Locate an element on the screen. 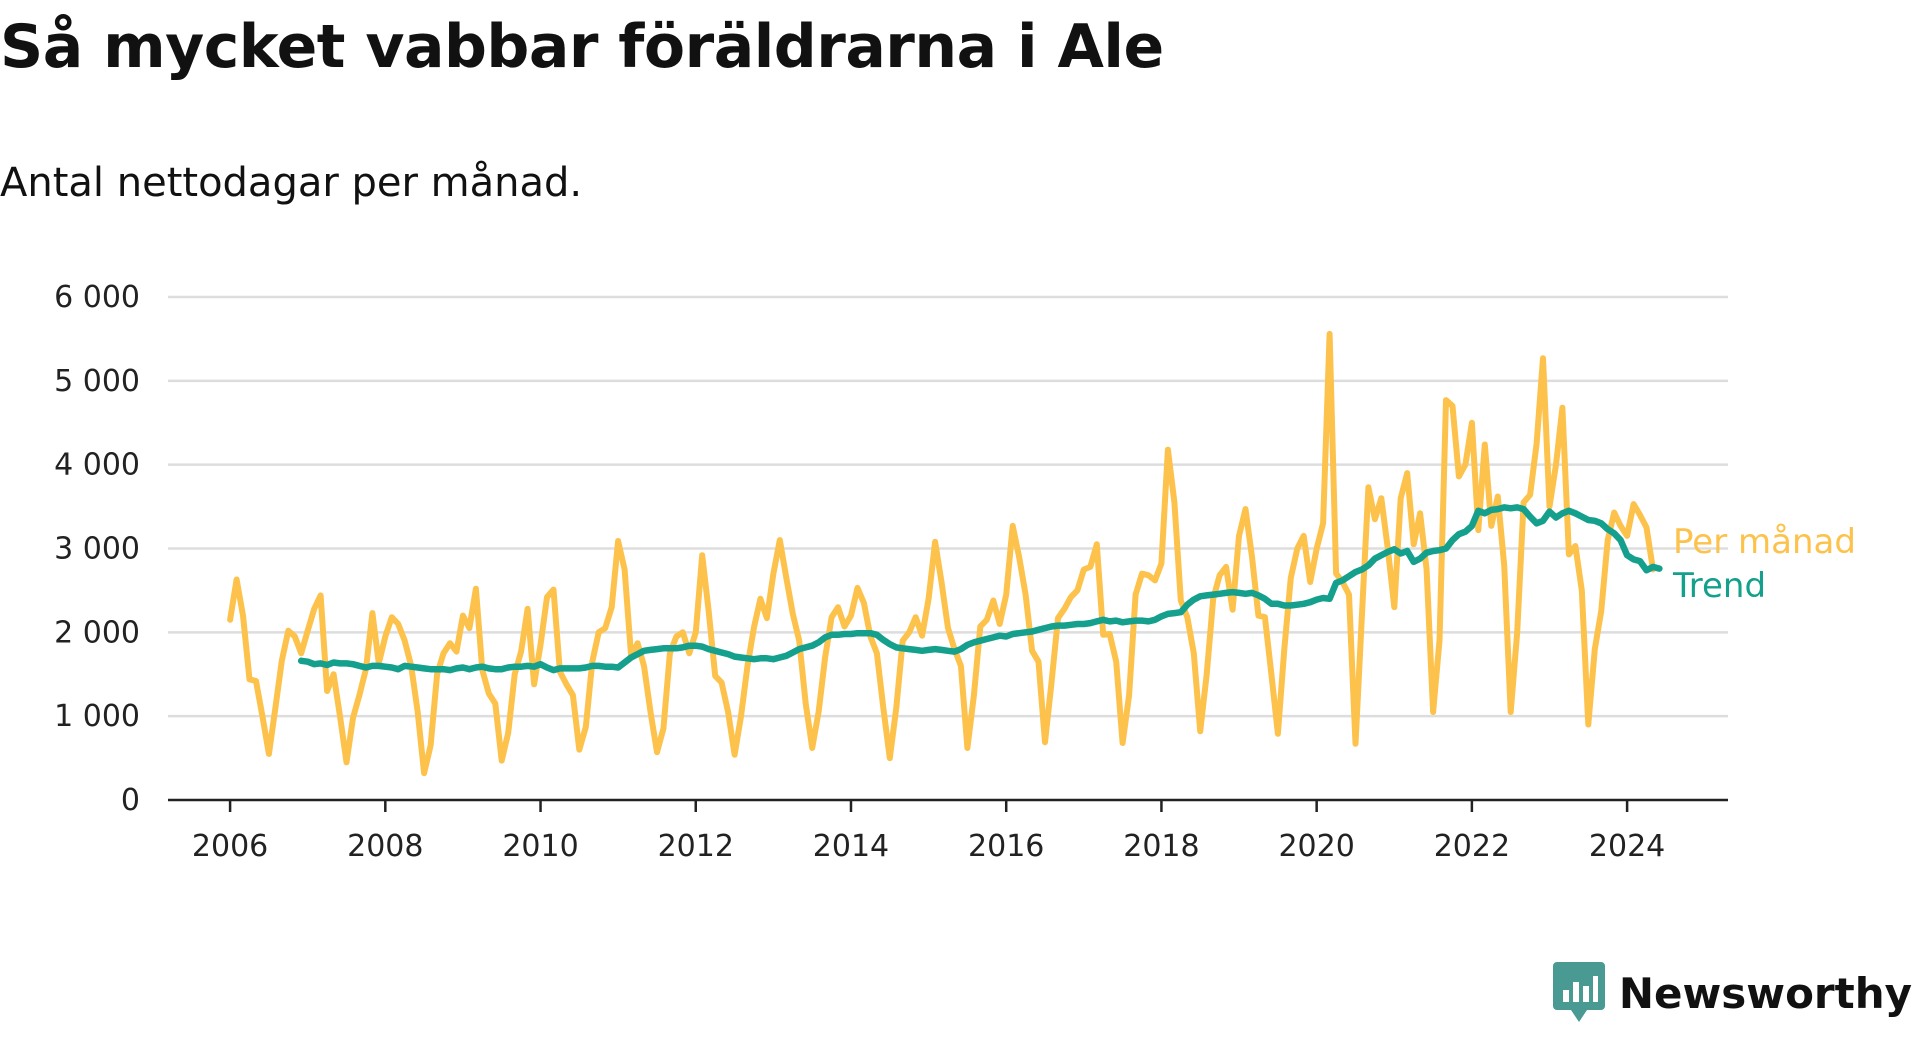 The image size is (1920, 1040). x-tick-label: 2006 is located at coordinates (230, 846).